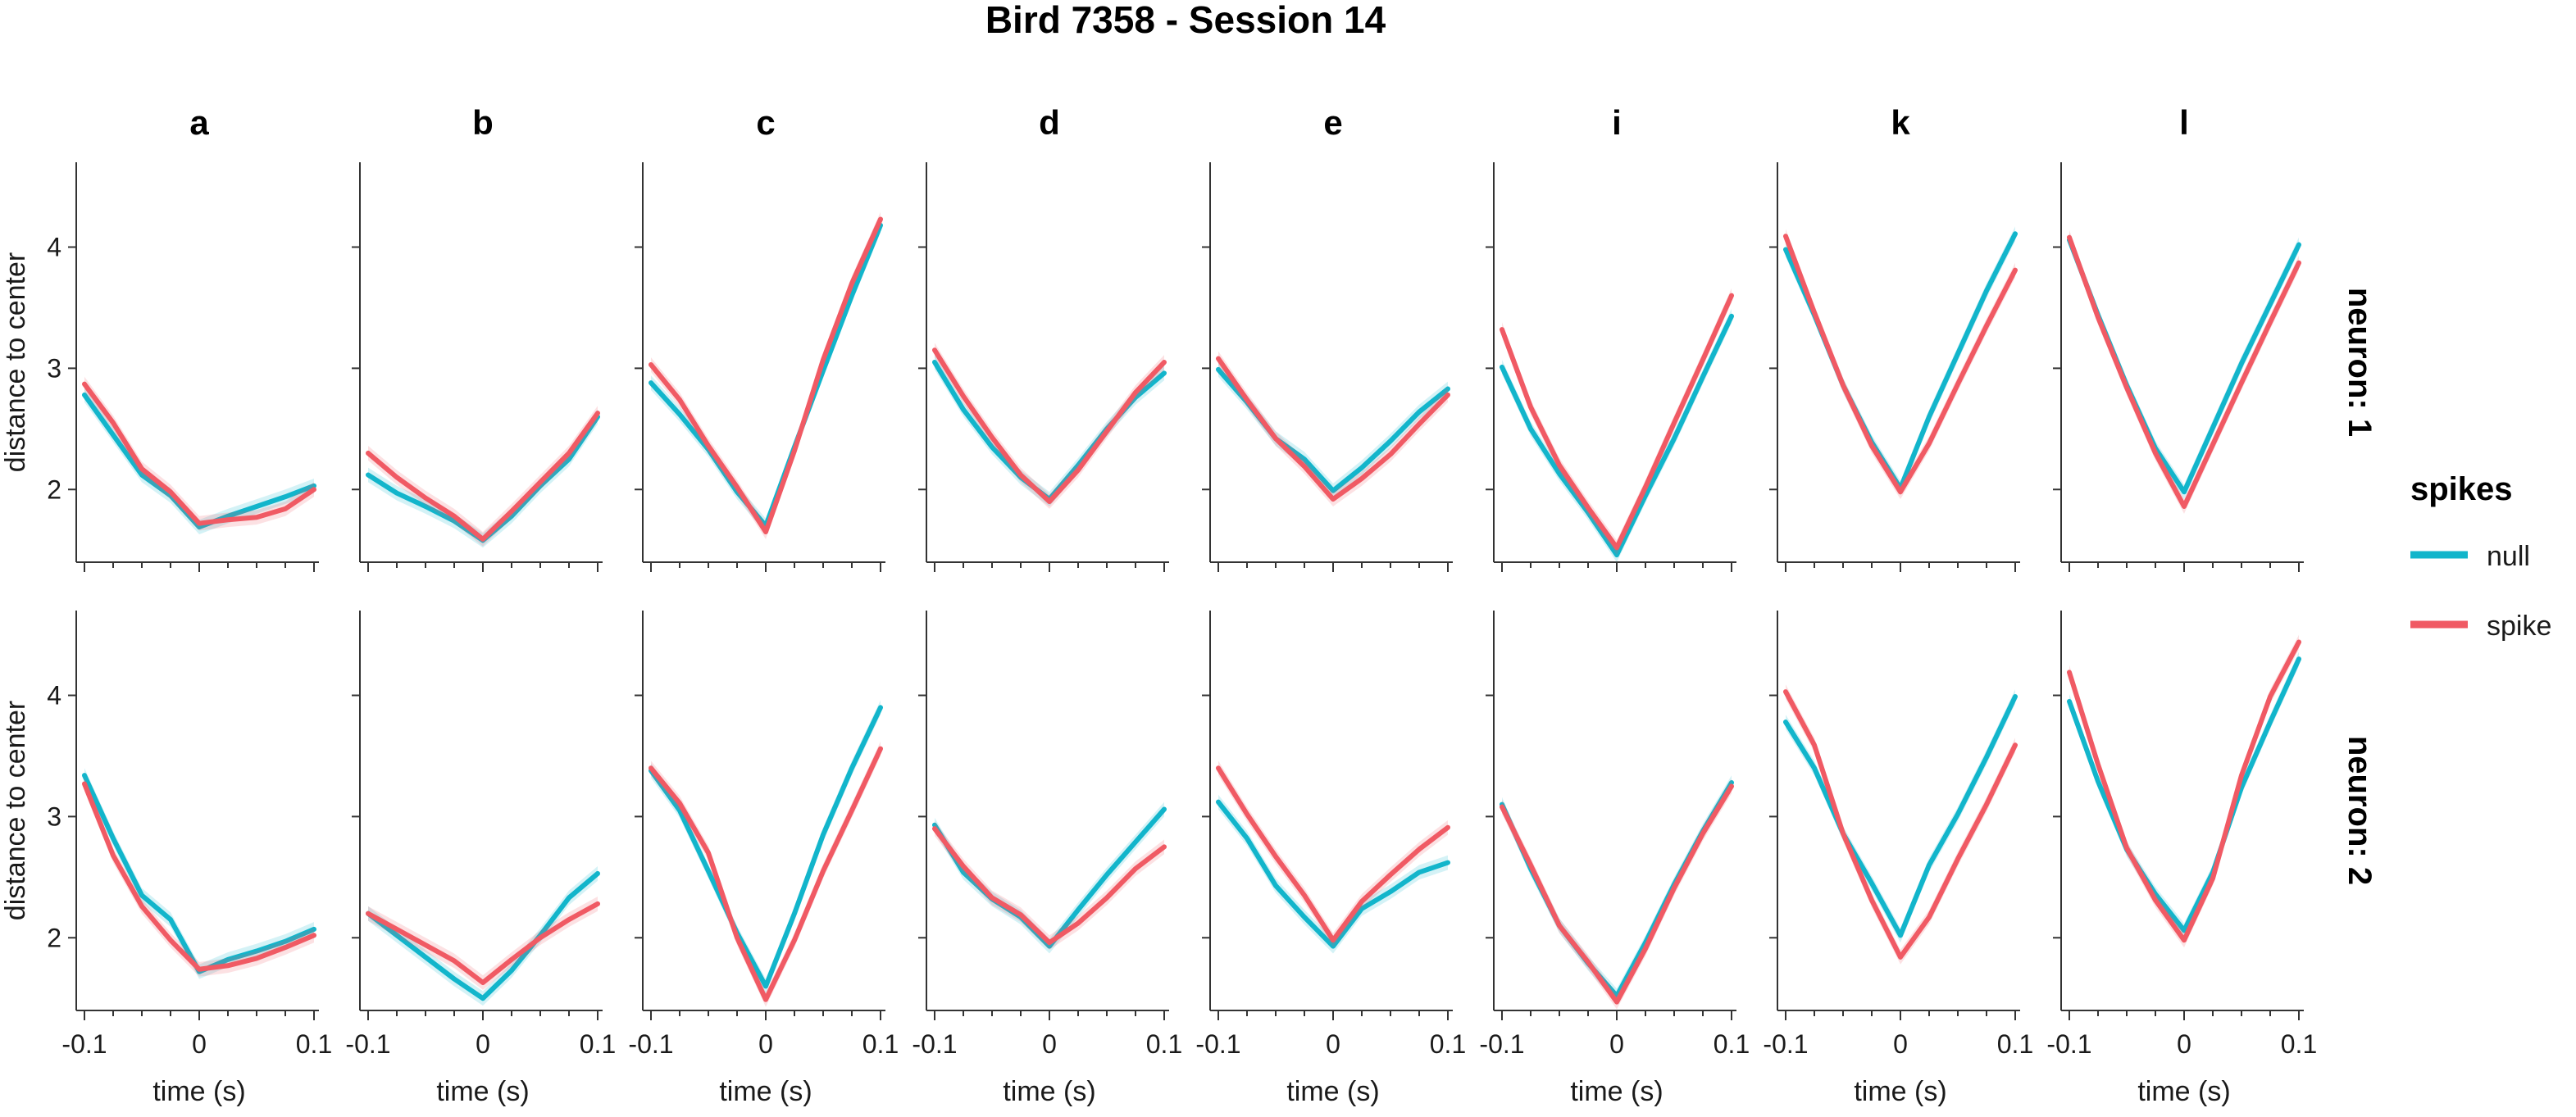  Describe the element at coordinates (54, 247) in the screenshot. I see `y-tick-label: 4` at that location.